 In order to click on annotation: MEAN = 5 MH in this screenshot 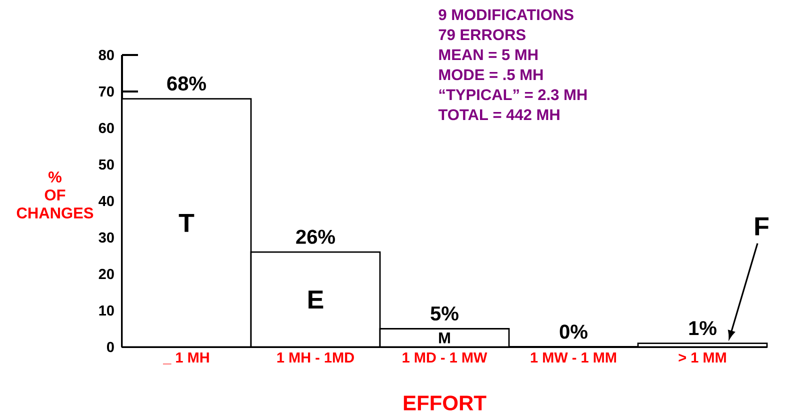, I will do `click(488, 54)`.